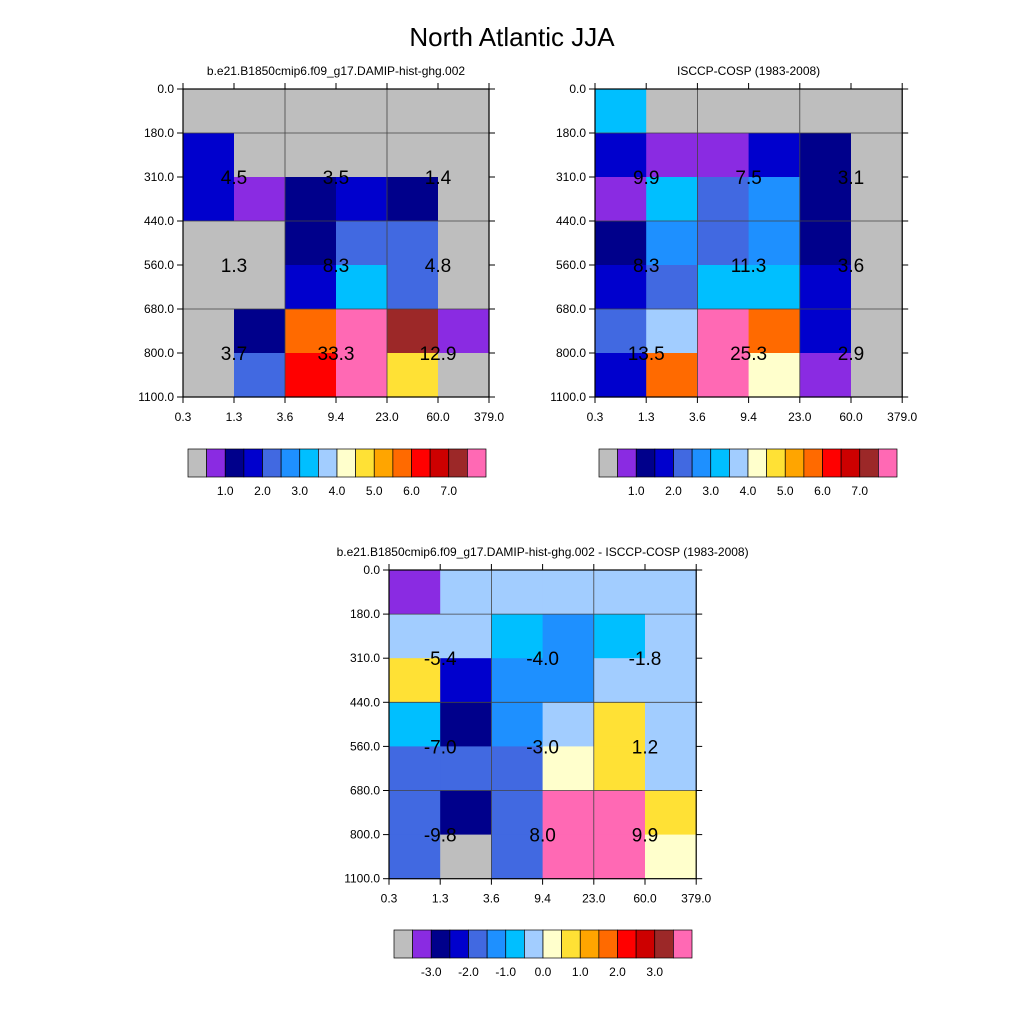 Image resolution: width=1024 pixels, height=1024 pixels. I want to click on x-tick-label: 379.0, so click(902, 417).